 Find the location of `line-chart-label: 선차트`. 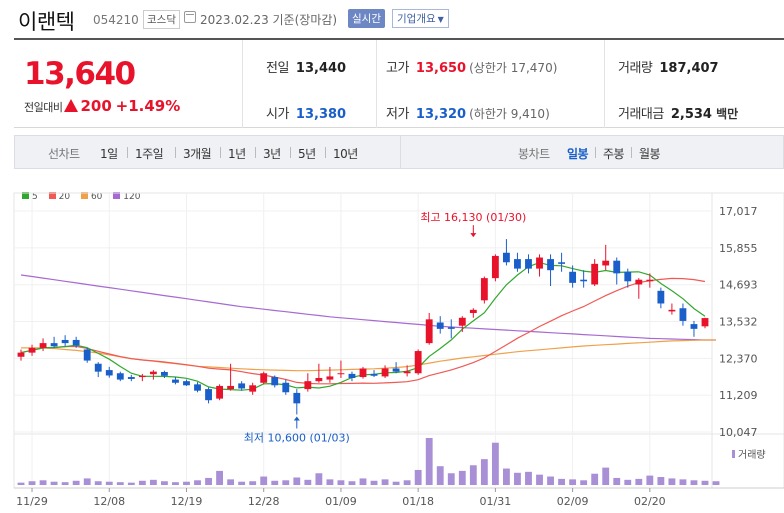

line-chart-label: 선차트 is located at coordinates (64, 154).